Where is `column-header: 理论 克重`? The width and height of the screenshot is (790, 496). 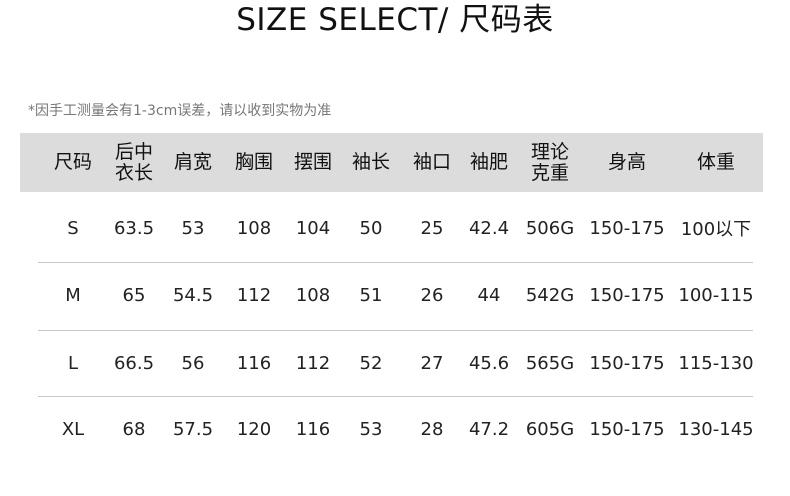
column-header: 理论 克重 is located at coordinates (550, 162).